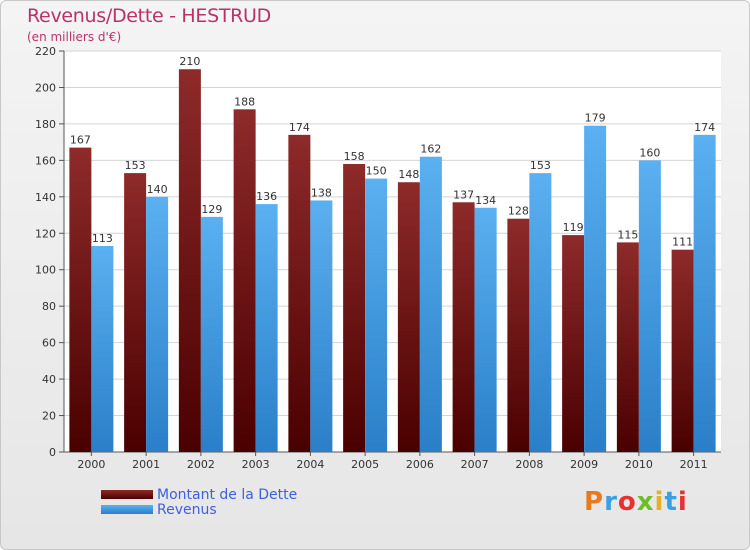 The image size is (750, 550). Describe the element at coordinates (244, 101) in the screenshot. I see `data-label: 188` at that location.